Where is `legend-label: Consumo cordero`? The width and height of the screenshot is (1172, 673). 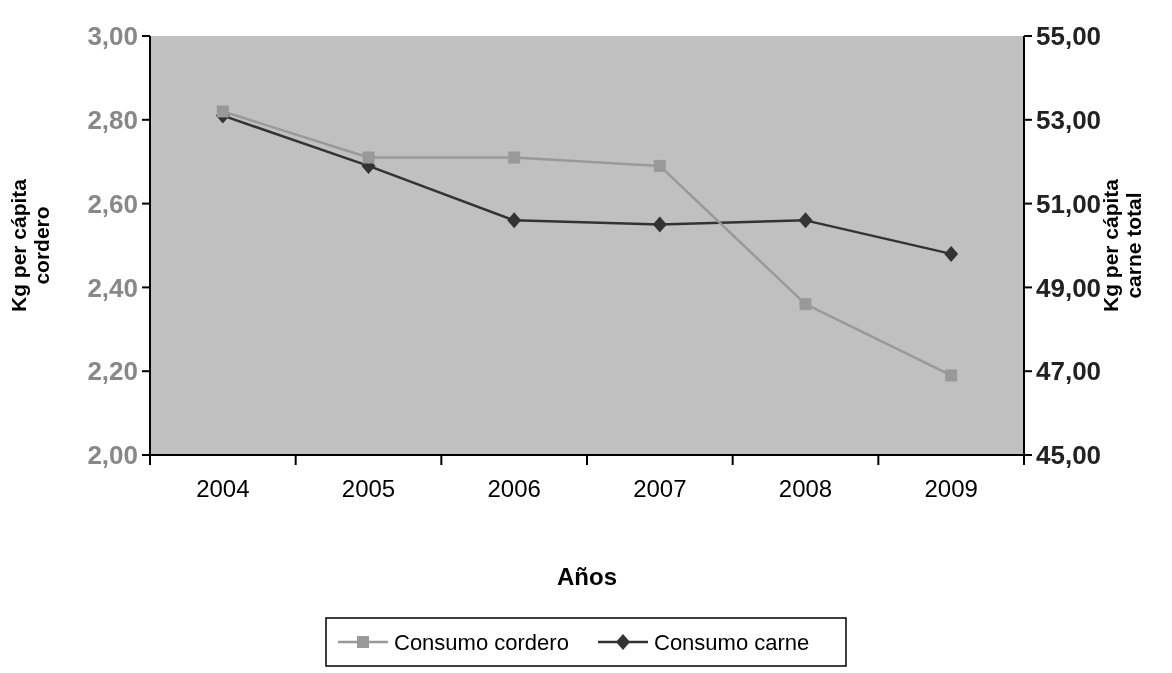 legend-label: Consumo cordero is located at coordinates (481, 642).